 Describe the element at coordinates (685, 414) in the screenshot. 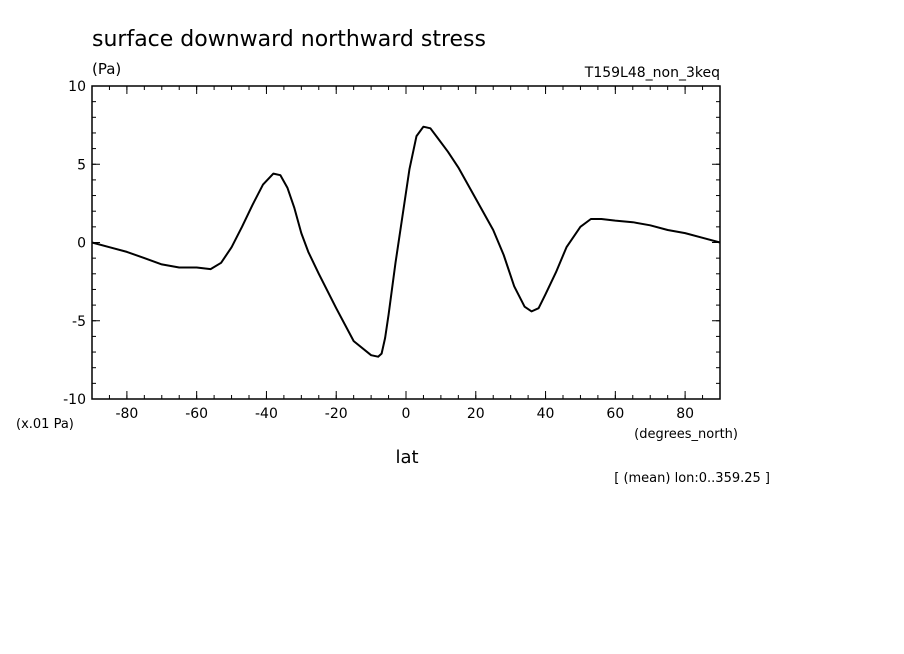

I see `x-tick-label: 80` at that location.